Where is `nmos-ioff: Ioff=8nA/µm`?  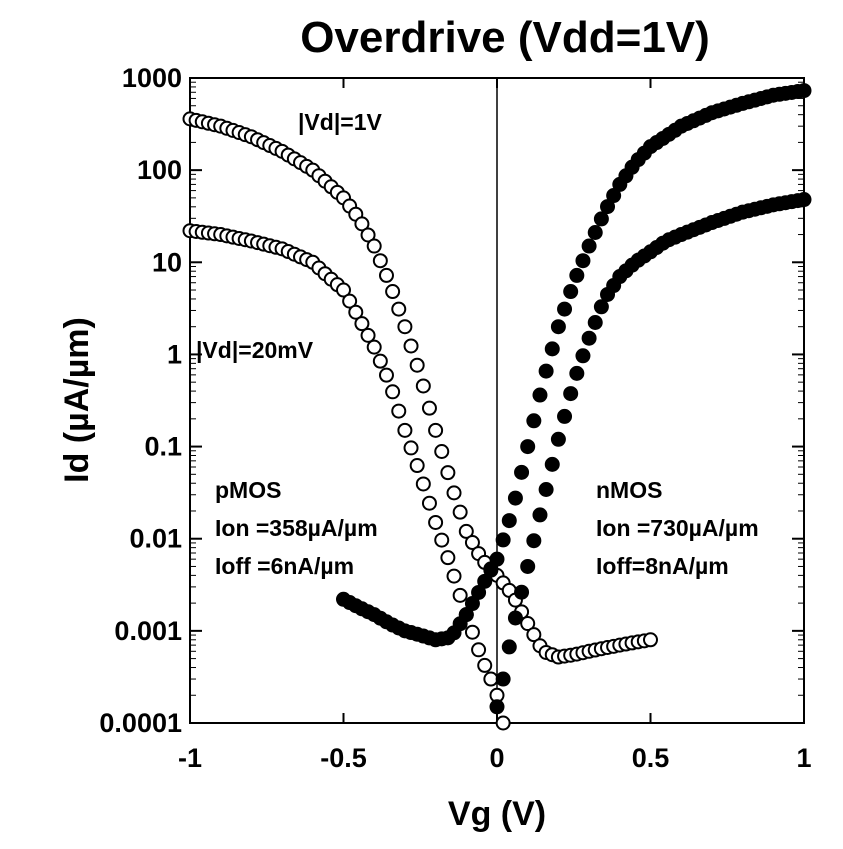 nmos-ioff: Ioff=8nA/µm is located at coordinates (662, 566).